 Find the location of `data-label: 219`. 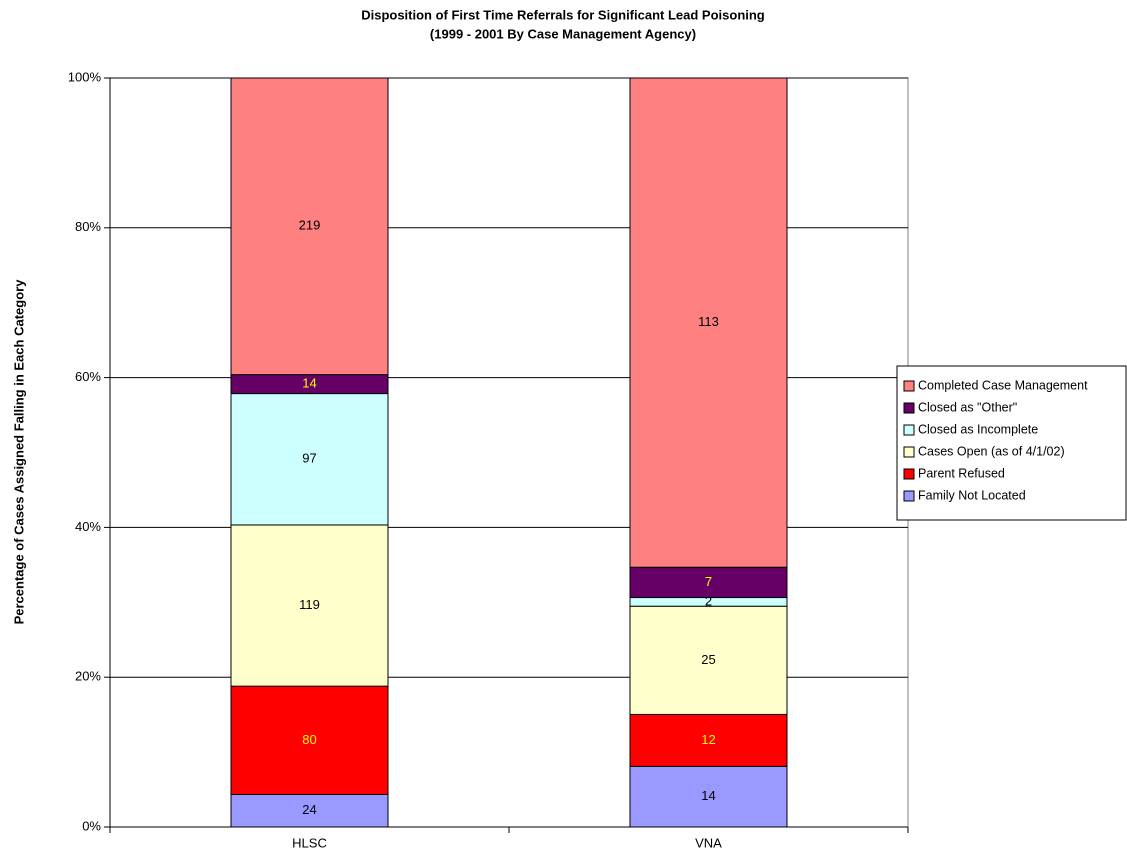

data-label: 219 is located at coordinates (310, 225).